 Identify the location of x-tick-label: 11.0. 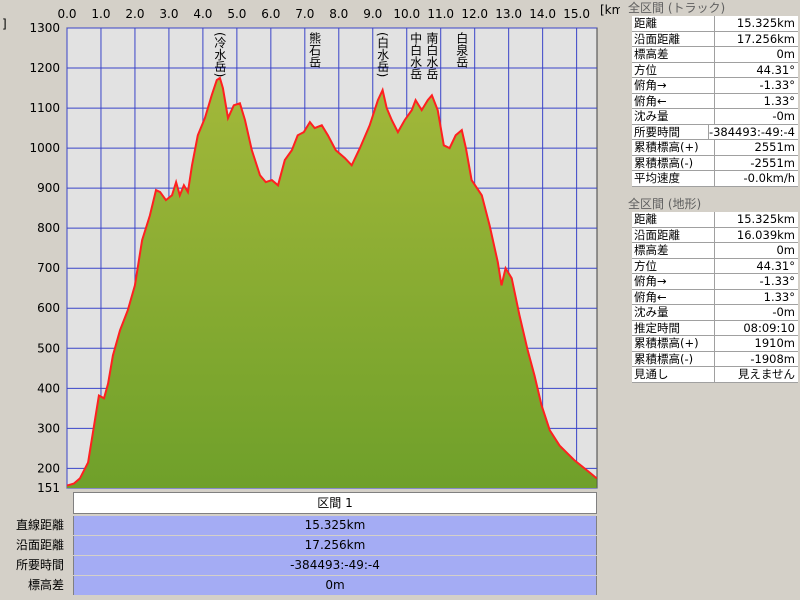
(440, 14).